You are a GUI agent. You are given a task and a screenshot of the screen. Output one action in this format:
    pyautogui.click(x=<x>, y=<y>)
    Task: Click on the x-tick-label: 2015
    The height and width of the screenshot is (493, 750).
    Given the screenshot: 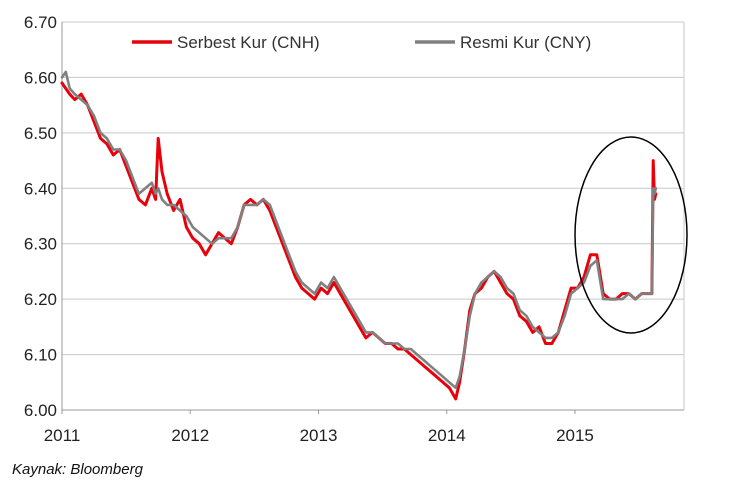 What is the action you would take?
    pyautogui.click(x=575, y=435)
    